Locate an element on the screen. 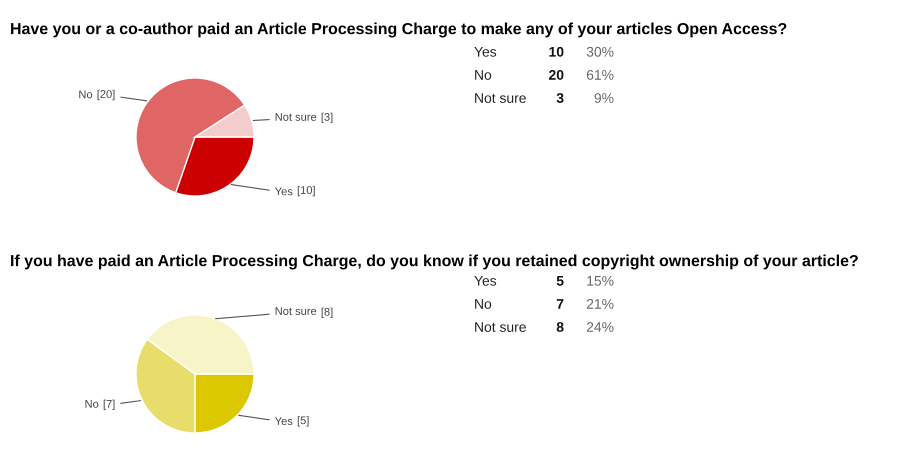 Image resolution: width=912 pixels, height=472 pixels. text: Have you or a co-author paid an Article Processing Charge to make any of your articles Open Access? is located at coordinates (398, 30).